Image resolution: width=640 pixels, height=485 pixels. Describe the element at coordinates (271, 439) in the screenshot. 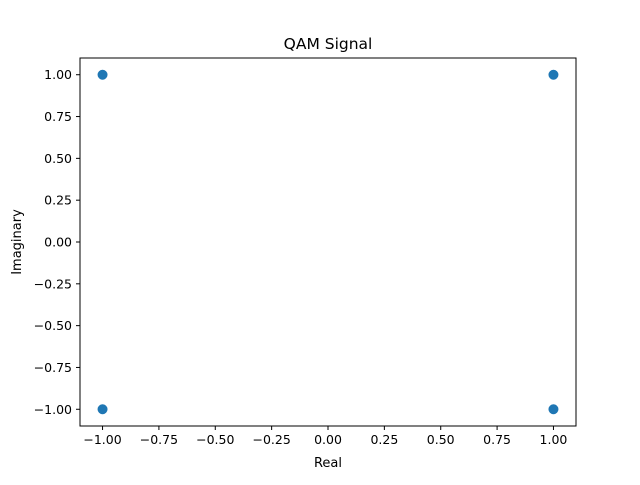

I see `x-tick-label: −0.25` at that location.